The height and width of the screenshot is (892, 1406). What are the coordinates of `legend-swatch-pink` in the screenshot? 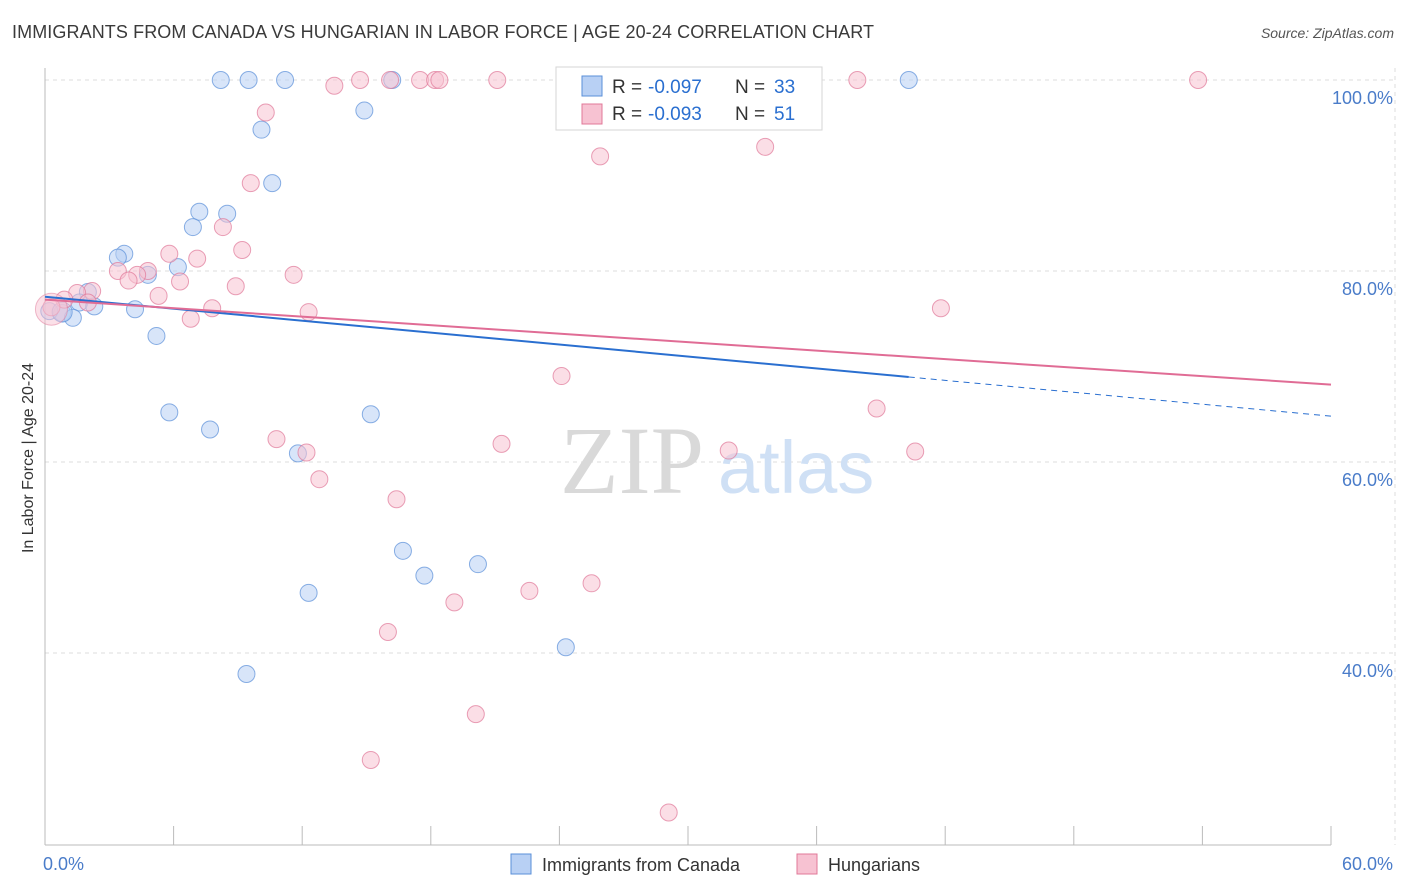 It's located at (592, 114).